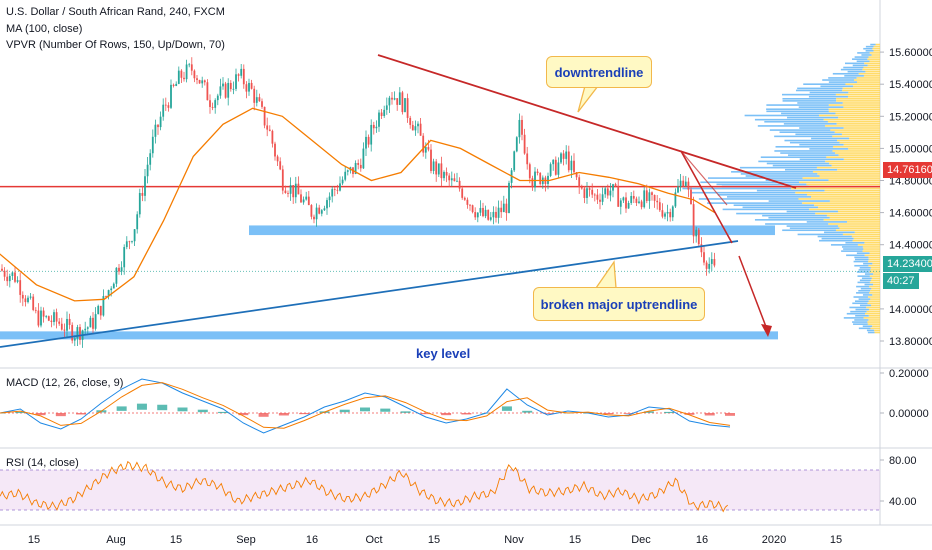 This screenshot has height=550, width=932. Describe the element at coordinates (909, 374) in the screenshot. I see `macd-tick-label: 0.20000` at that location.